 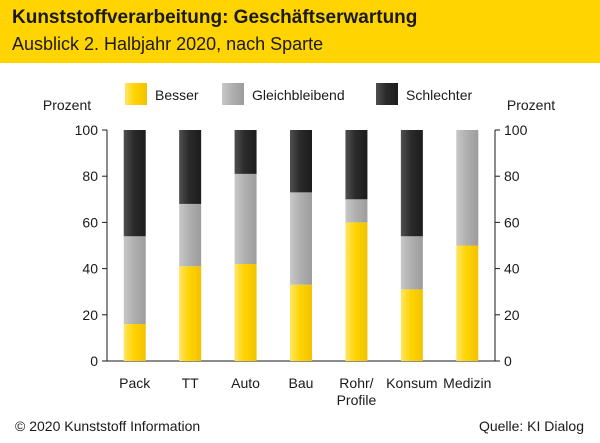 What do you see at coordinates (90, 222) in the screenshot?
I see `y-tick-label-left: 60` at bounding box center [90, 222].